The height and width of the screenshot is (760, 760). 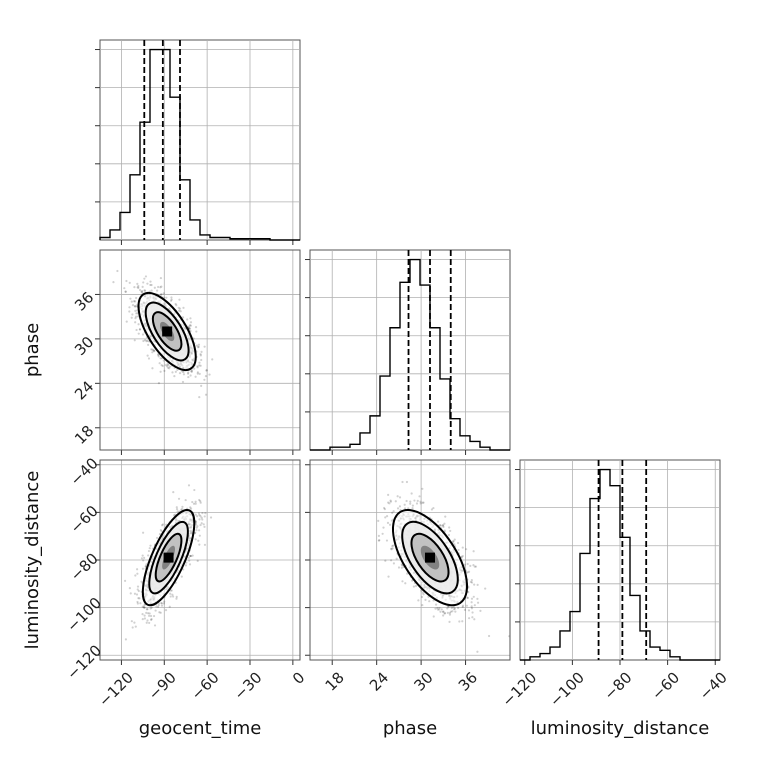 I want to click on panel-frame, so click(x=410, y=560).